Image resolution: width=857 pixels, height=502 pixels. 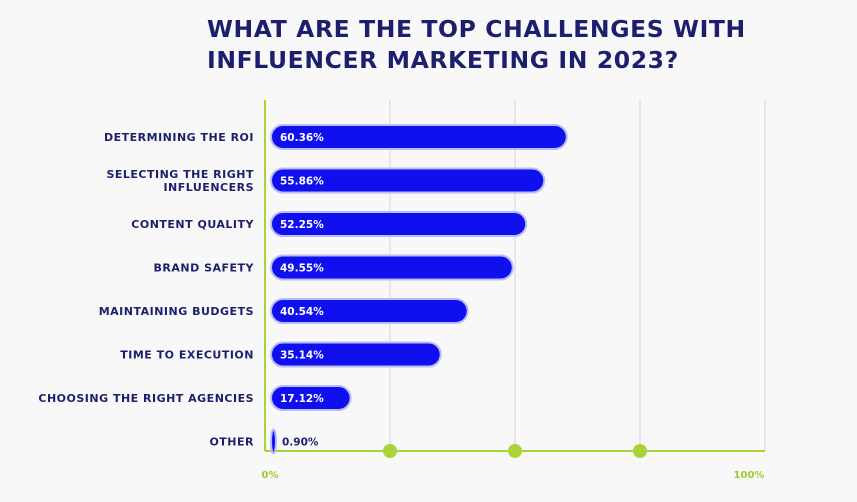 I want to click on bar-value-label-0: 60.36%, so click(x=302, y=138).